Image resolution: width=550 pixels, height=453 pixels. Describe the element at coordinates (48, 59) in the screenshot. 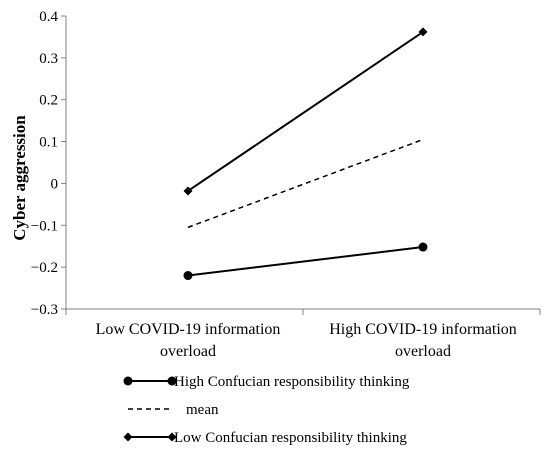

I see `y-tick-label: 0.3` at that location.